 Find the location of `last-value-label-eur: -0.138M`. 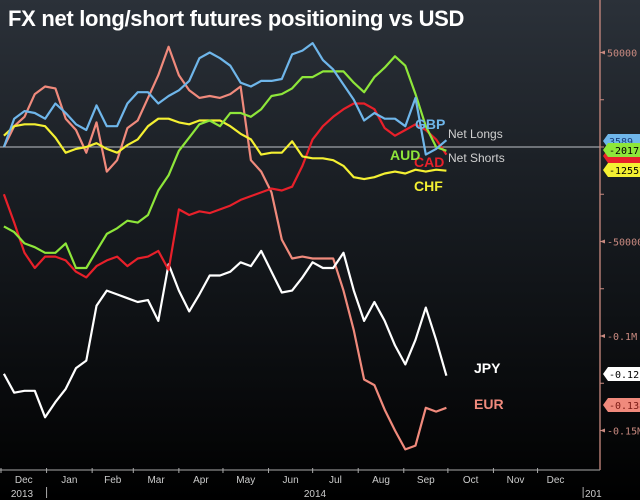

last-value-label-eur: -0.138M is located at coordinates (624, 406).